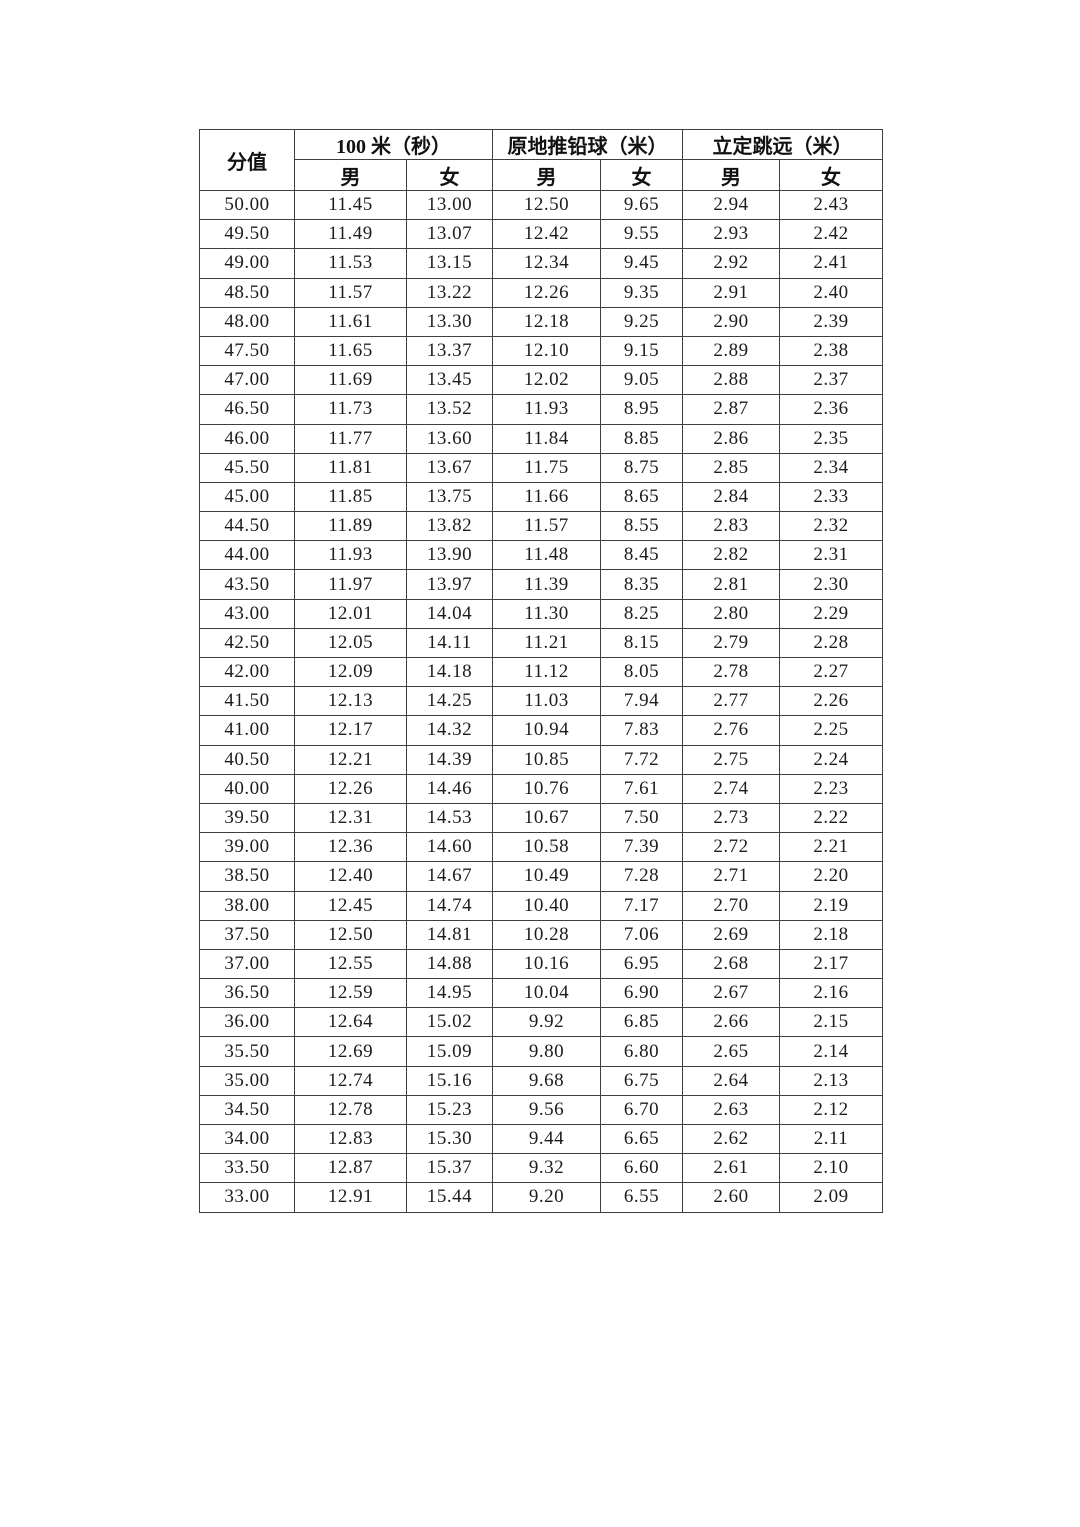 Image resolution: width=1080 pixels, height=1527 pixels. Describe the element at coordinates (350, 351) in the screenshot. I see `value-cell: 11.65` at that location.